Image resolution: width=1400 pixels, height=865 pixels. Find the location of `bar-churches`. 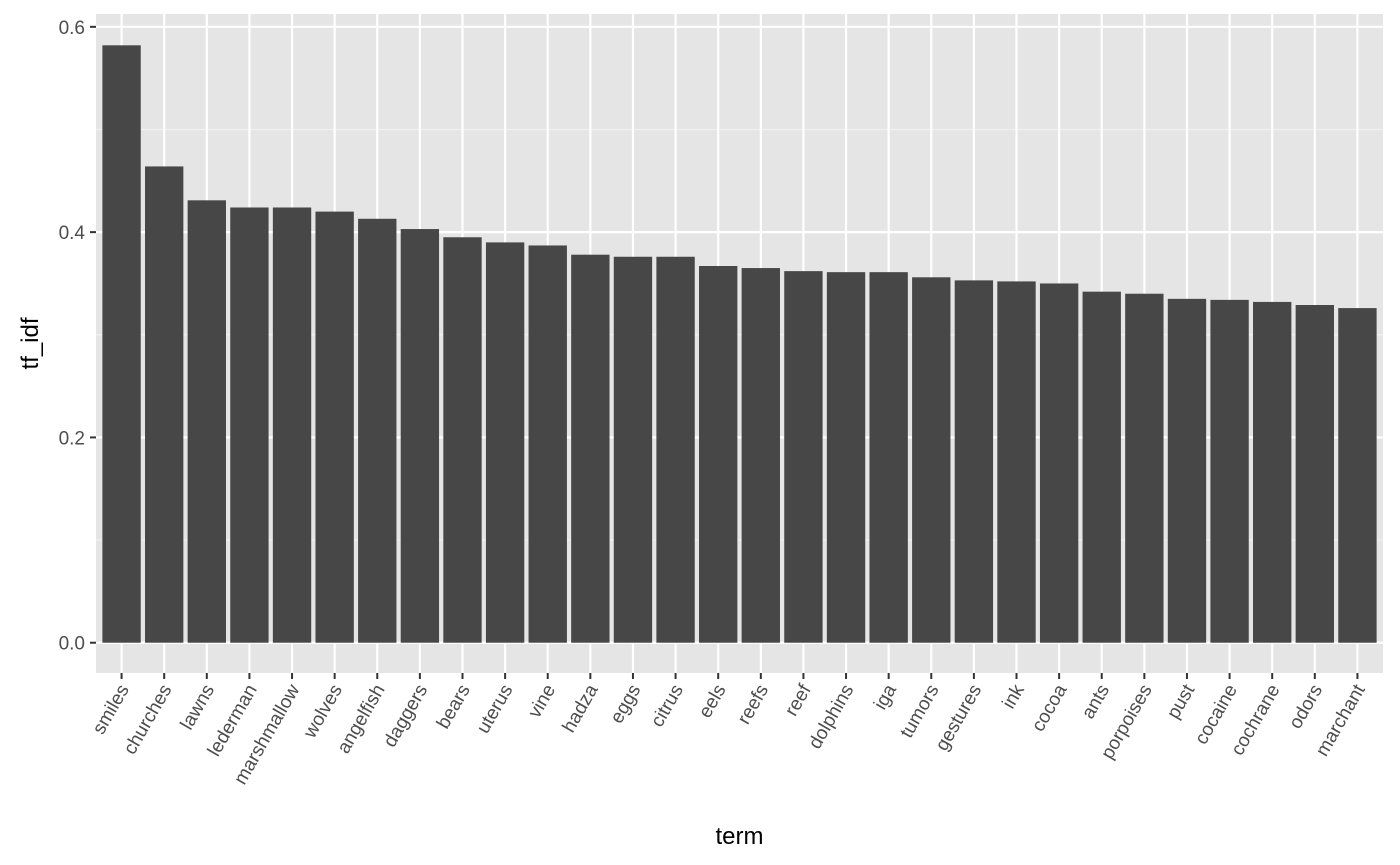

bar-churches is located at coordinates (164, 404).